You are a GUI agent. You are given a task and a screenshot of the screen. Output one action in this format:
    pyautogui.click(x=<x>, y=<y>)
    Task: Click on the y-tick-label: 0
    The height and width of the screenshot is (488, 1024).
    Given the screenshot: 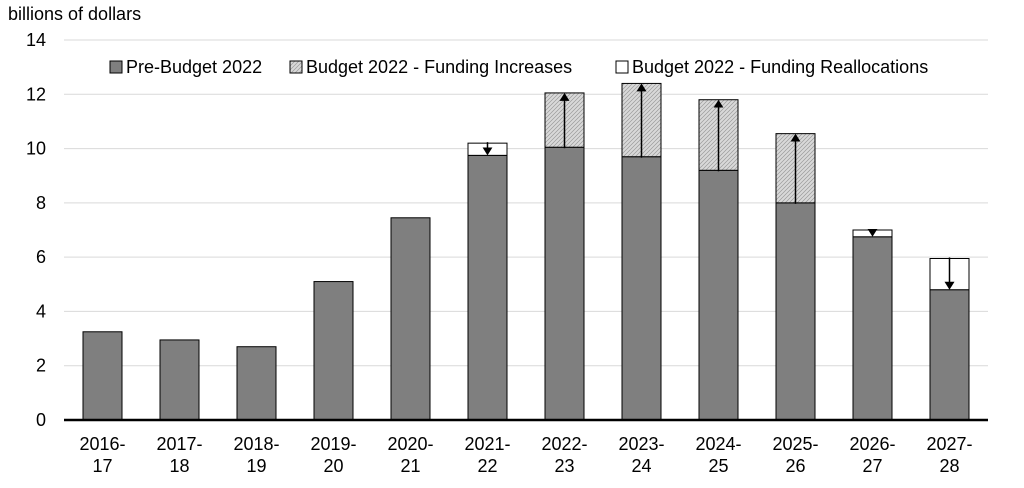 What is the action you would take?
    pyautogui.click(x=41, y=420)
    